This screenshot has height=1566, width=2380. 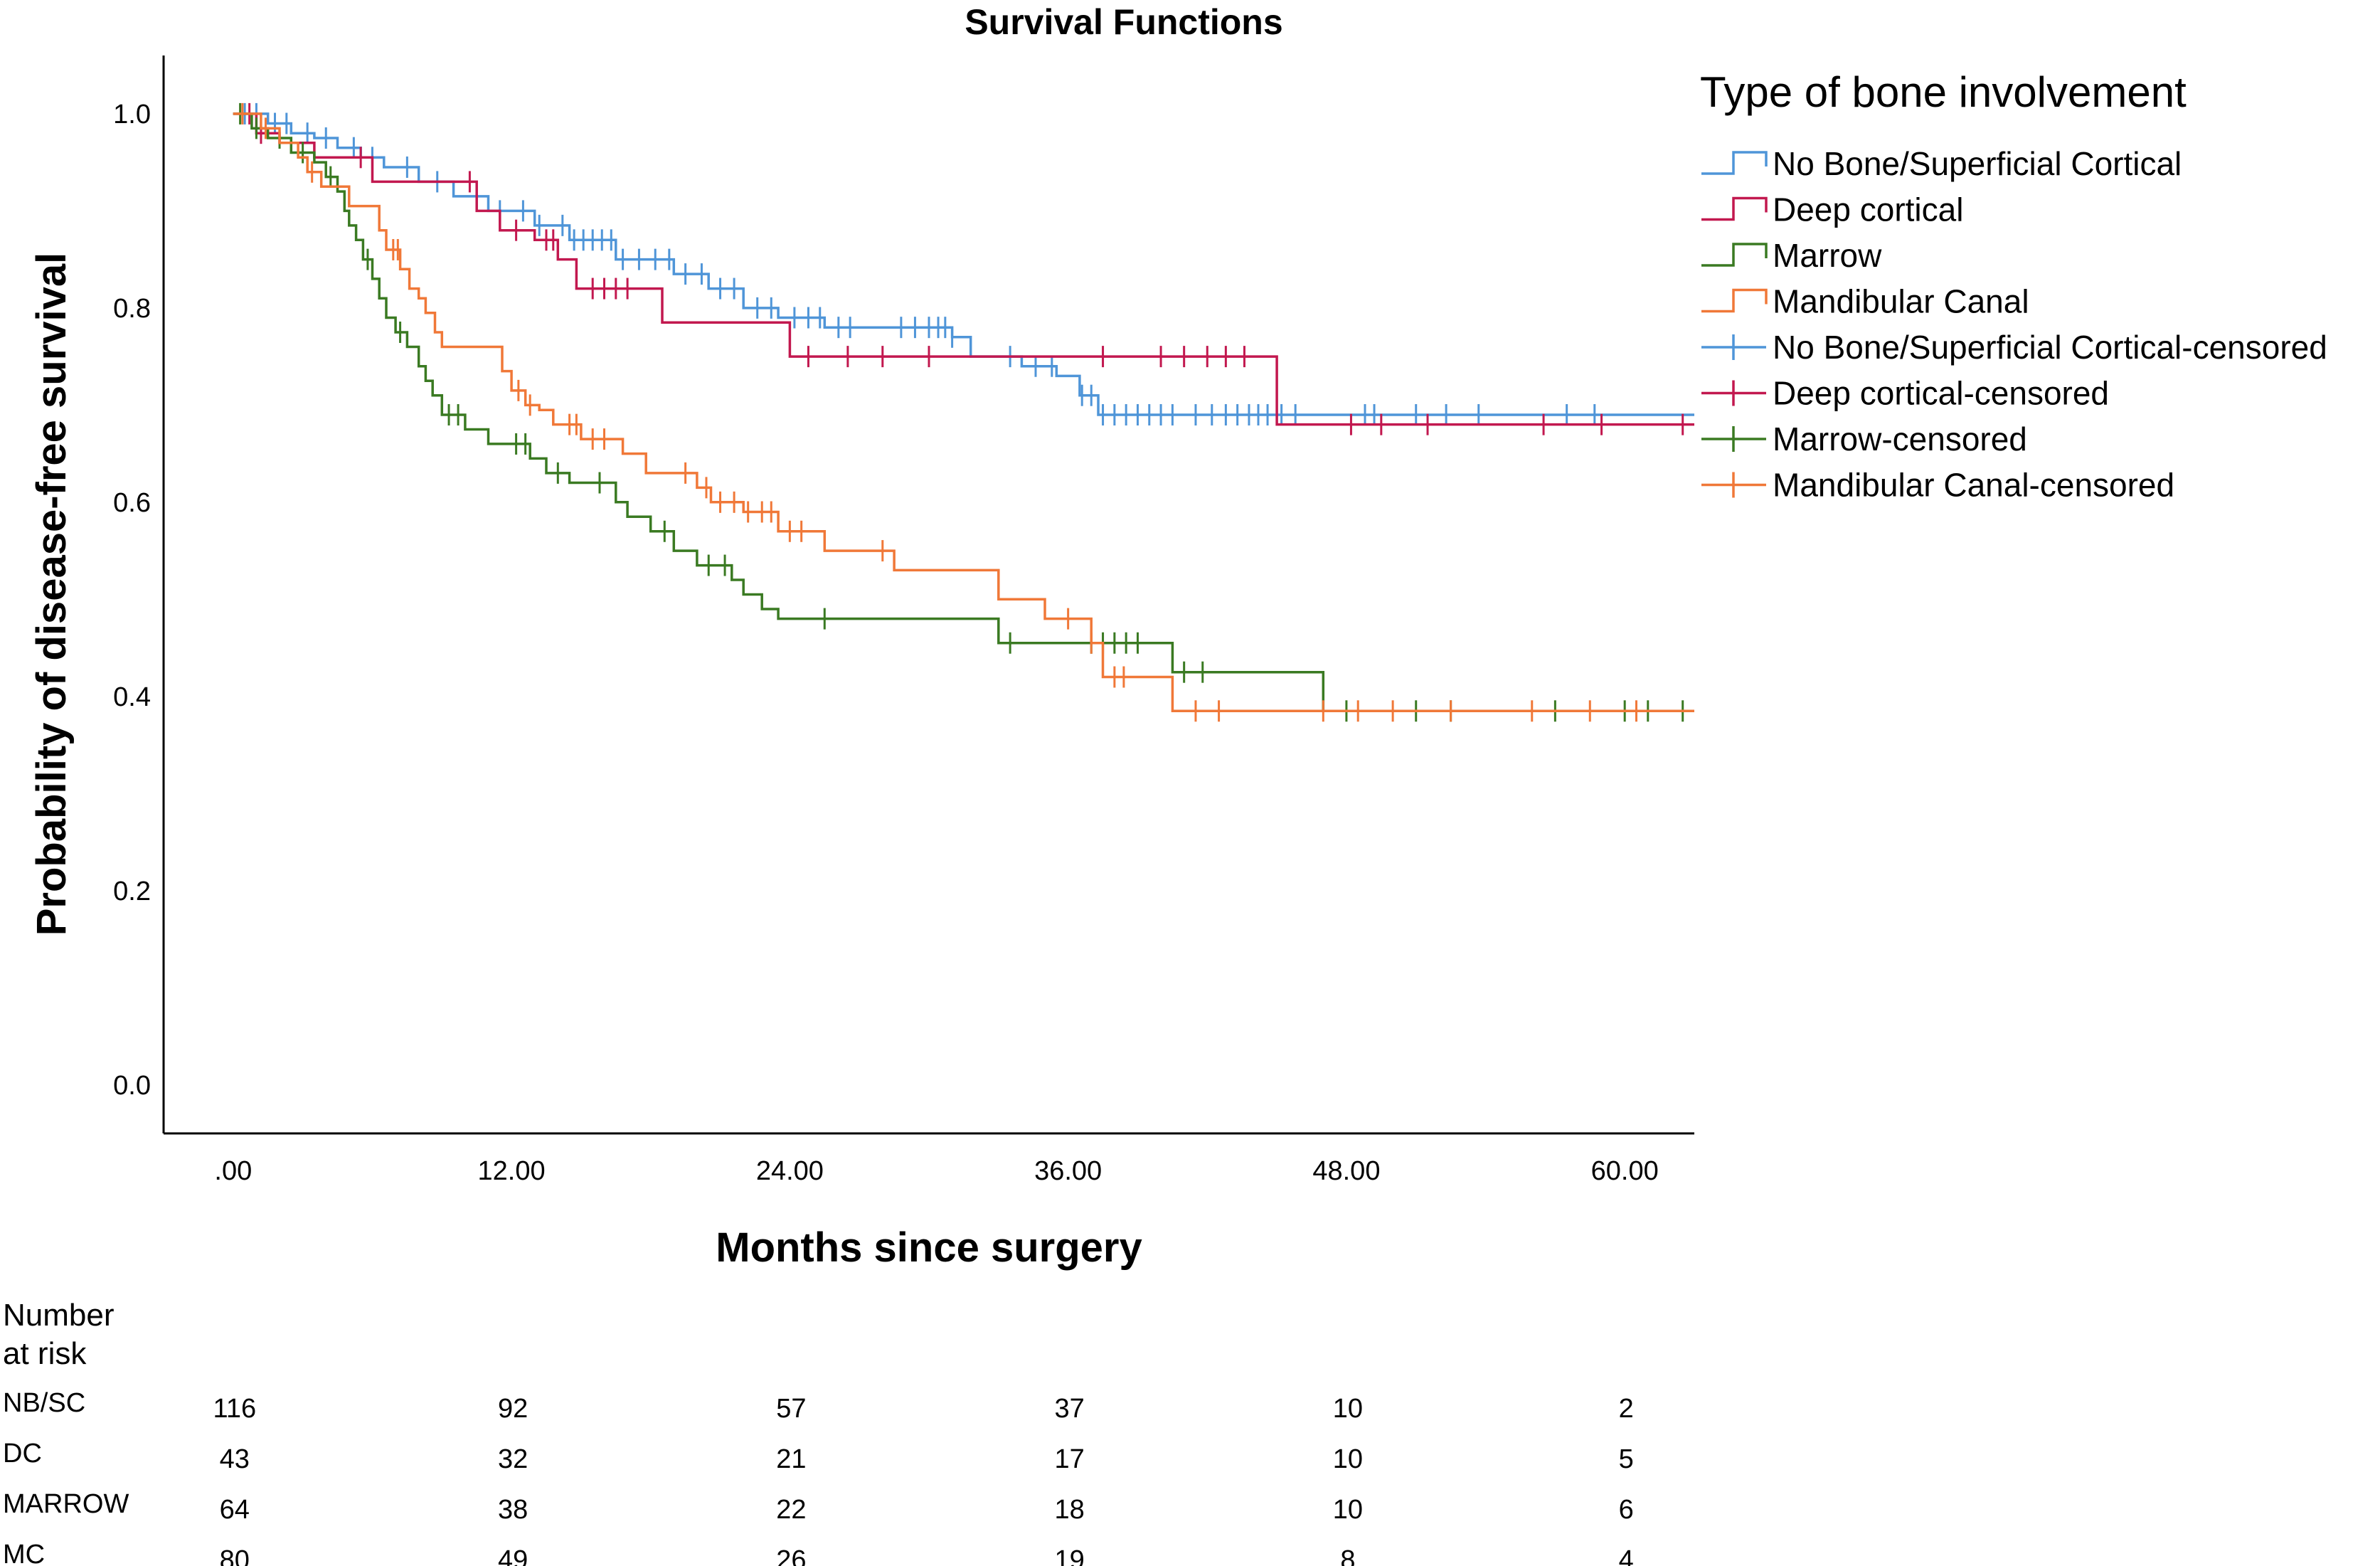 I want to click on y-tick-label: 0.8, so click(x=132, y=309).